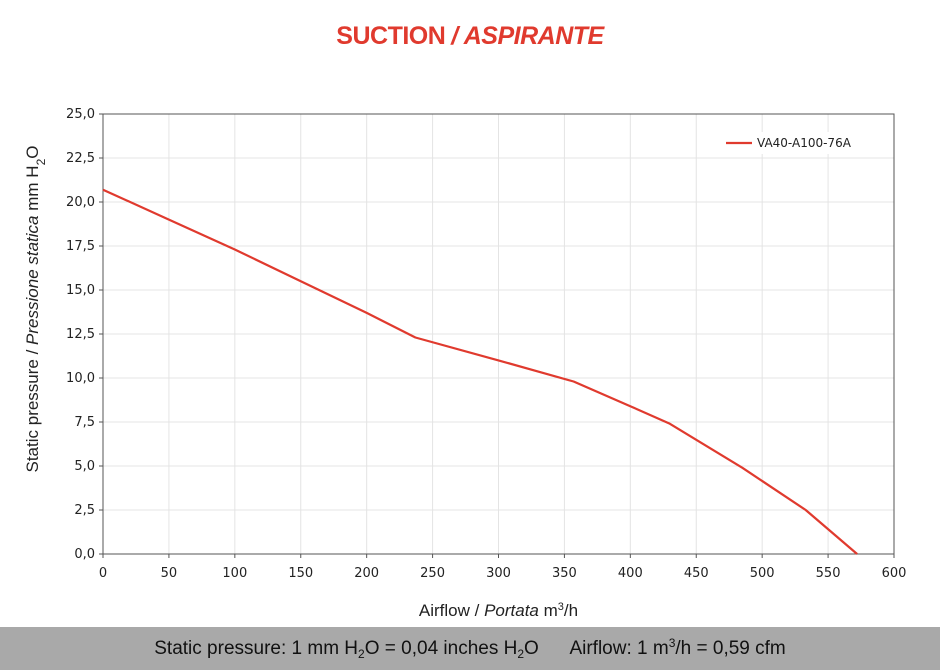  I want to click on chart-title: SUCTION / ASPIRANTE, so click(470, 36).